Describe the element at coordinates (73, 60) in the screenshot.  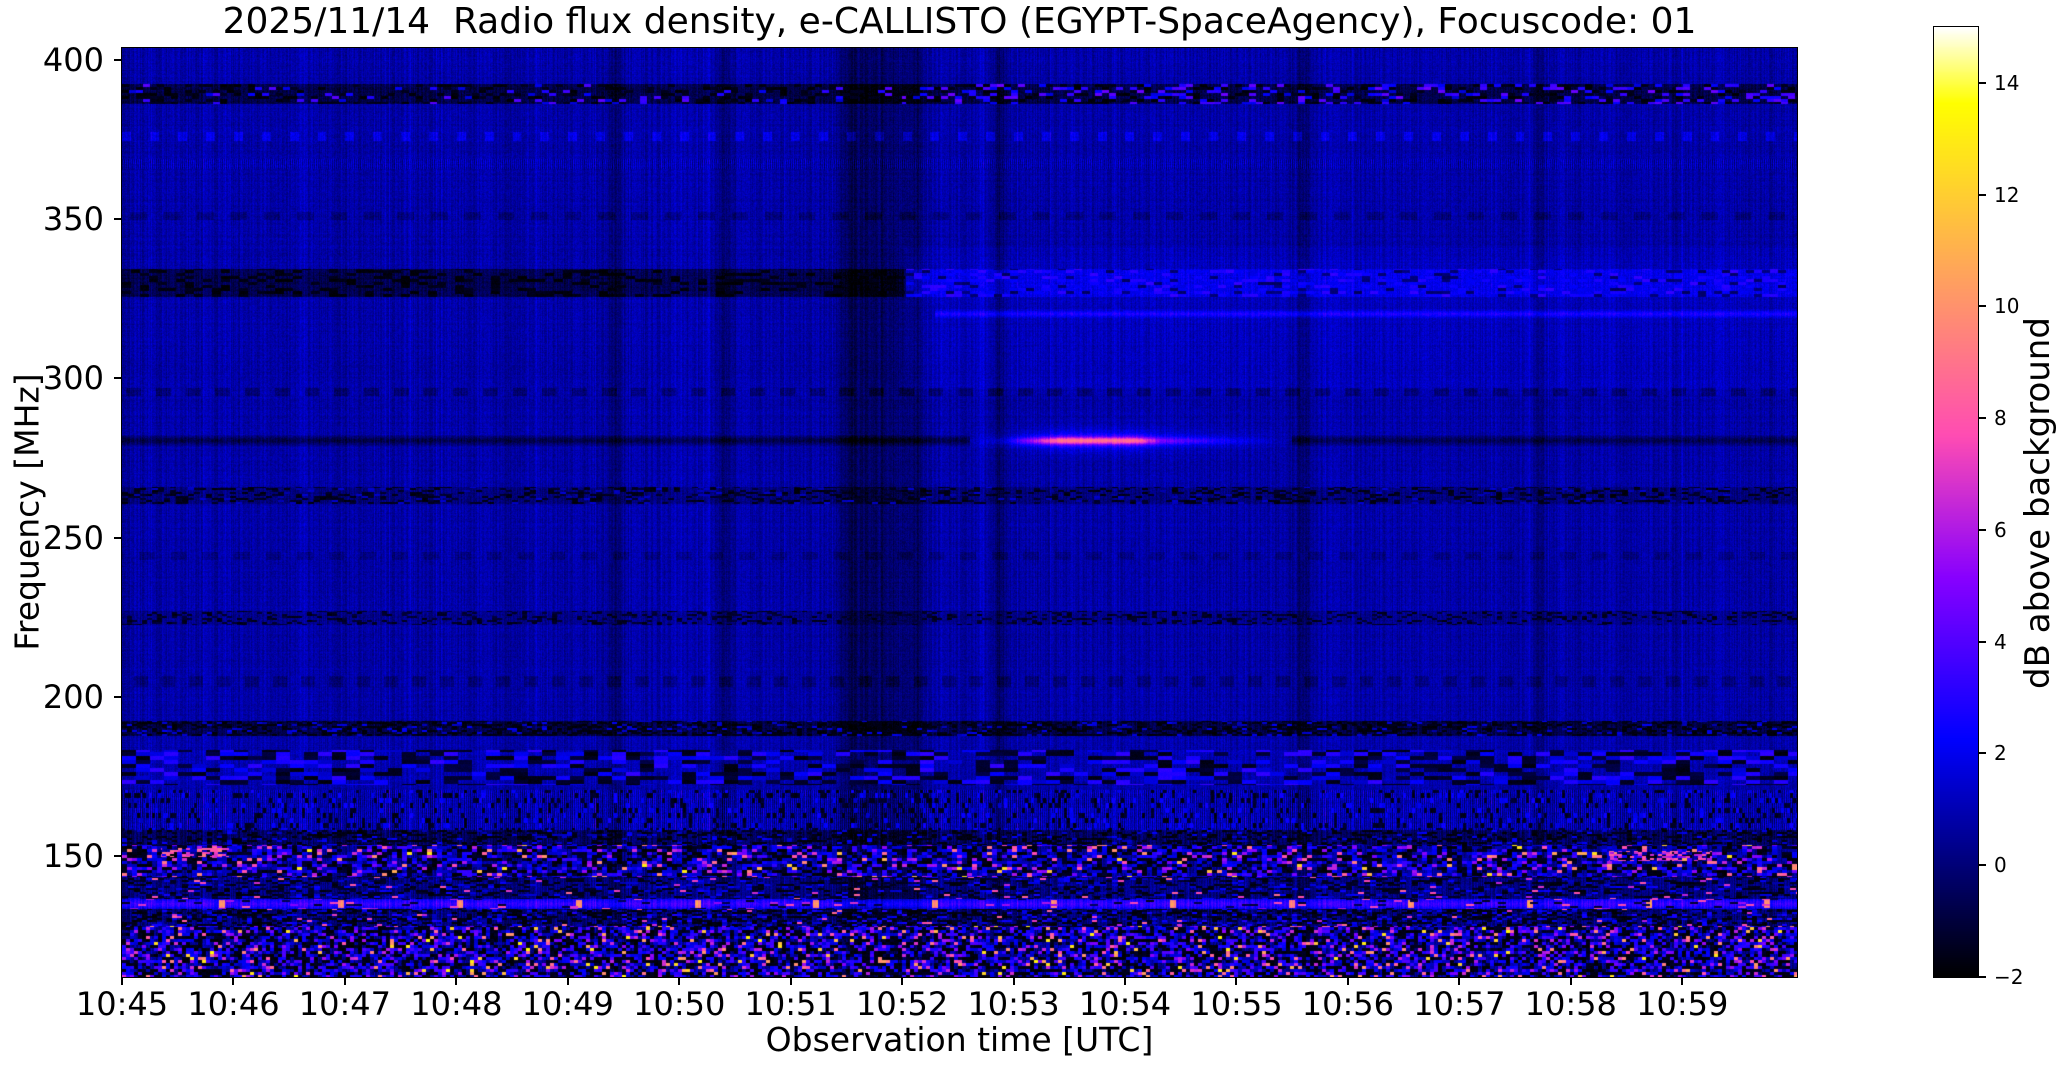
I see `y-tick-label: 400` at that location.